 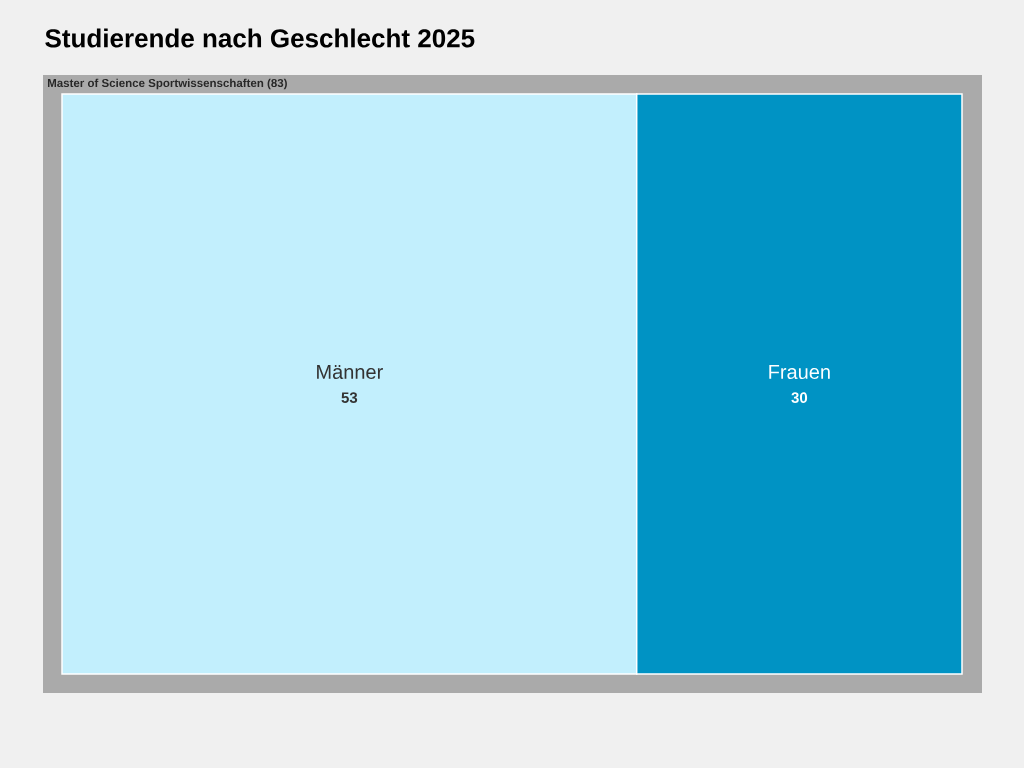 What do you see at coordinates (260, 38) in the screenshot?
I see `text: Studierende nach Geschlecht 2025` at bounding box center [260, 38].